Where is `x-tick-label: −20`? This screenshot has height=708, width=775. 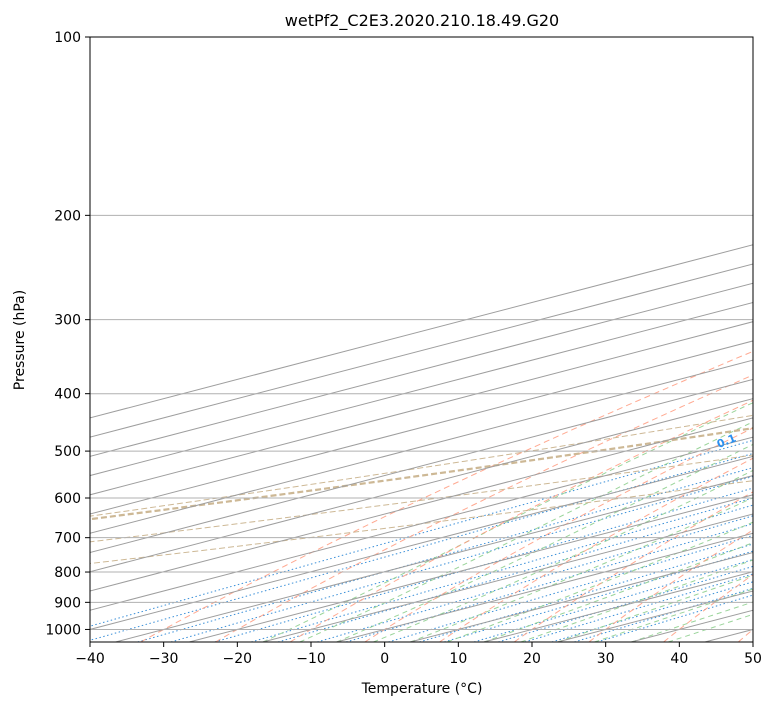
x-tick-label: −20 is located at coordinates (238, 659).